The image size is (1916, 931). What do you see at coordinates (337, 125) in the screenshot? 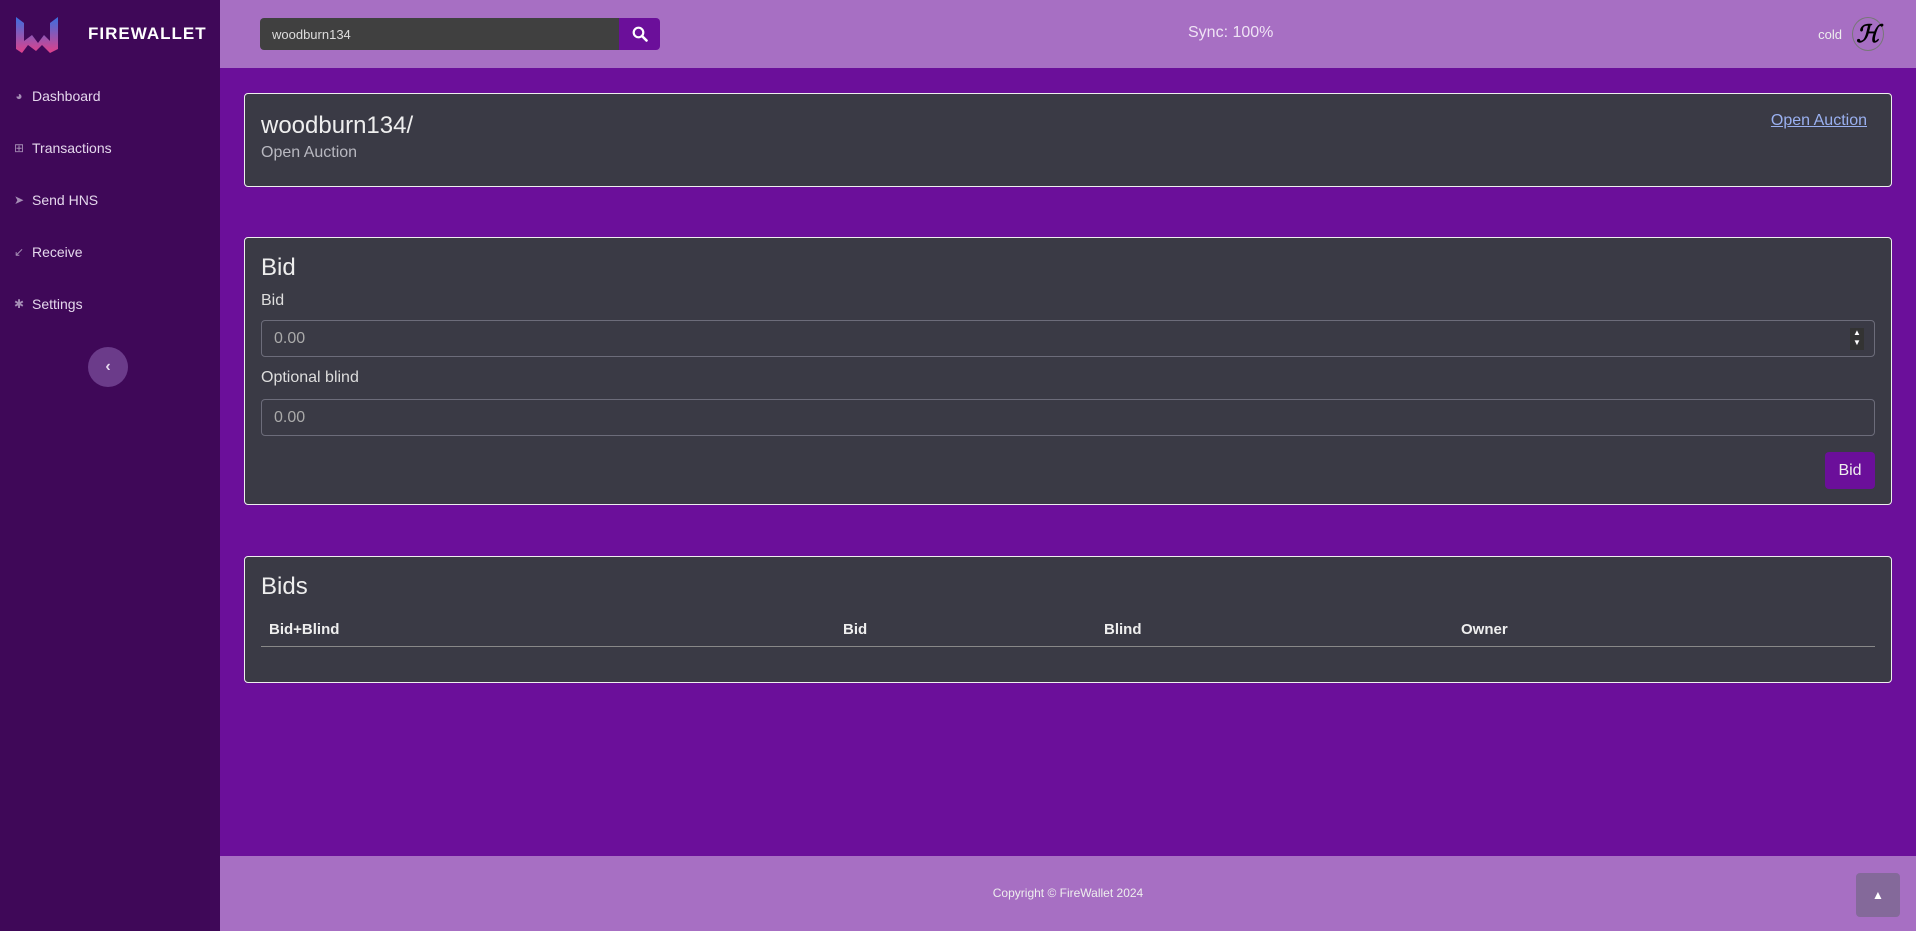
I see `domain-name: woodburn134/` at bounding box center [337, 125].